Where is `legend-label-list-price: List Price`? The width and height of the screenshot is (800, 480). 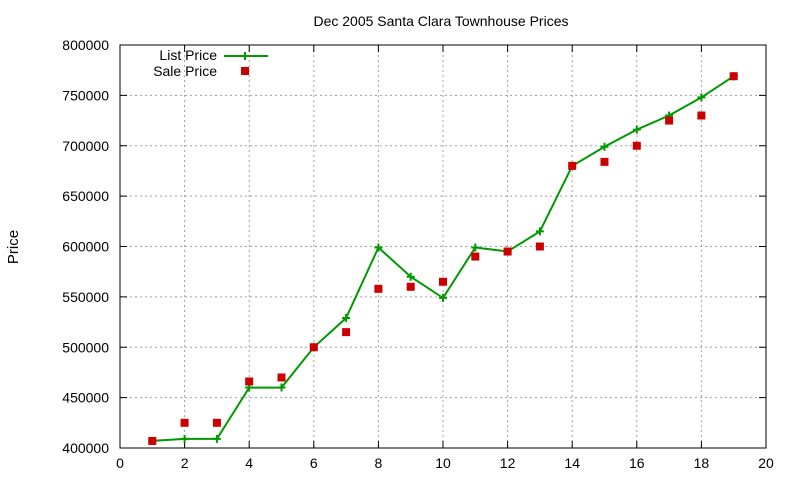 legend-label-list-price: List Price is located at coordinates (188, 55).